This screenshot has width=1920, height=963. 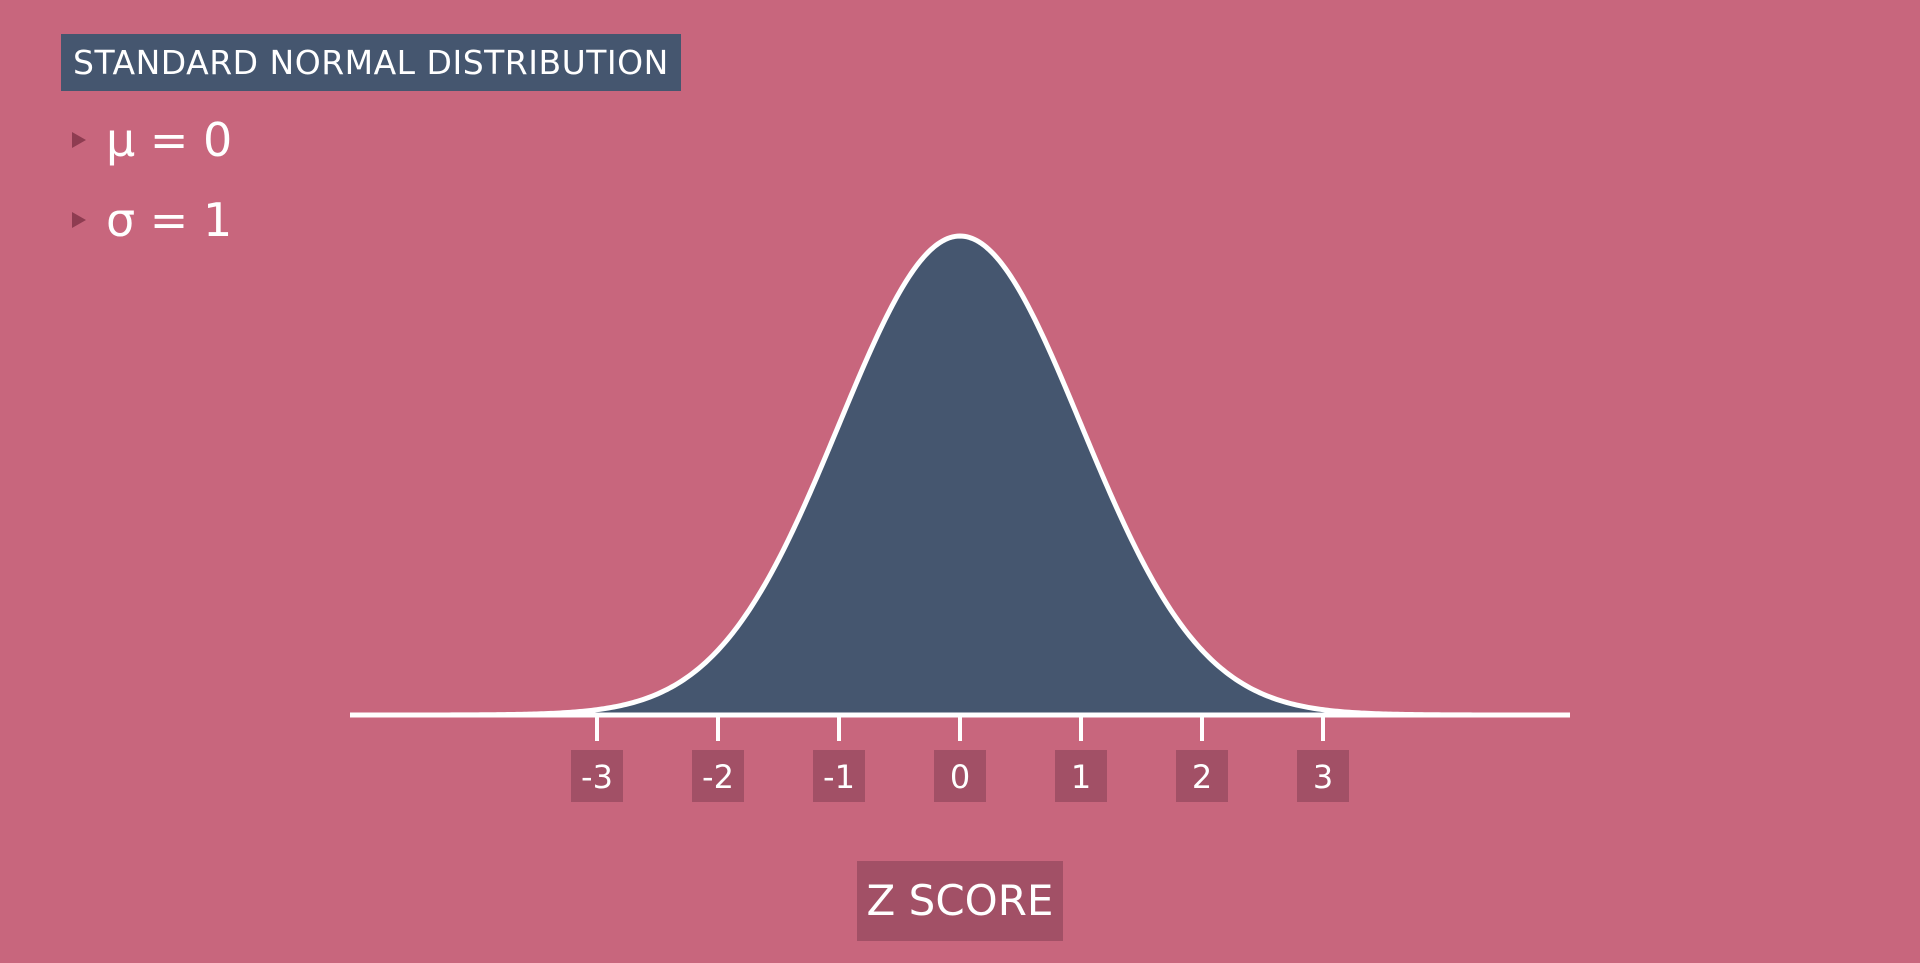 What do you see at coordinates (169, 140) in the screenshot?
I see `mean-label: μ = 0` at bounding box center [169, 140].